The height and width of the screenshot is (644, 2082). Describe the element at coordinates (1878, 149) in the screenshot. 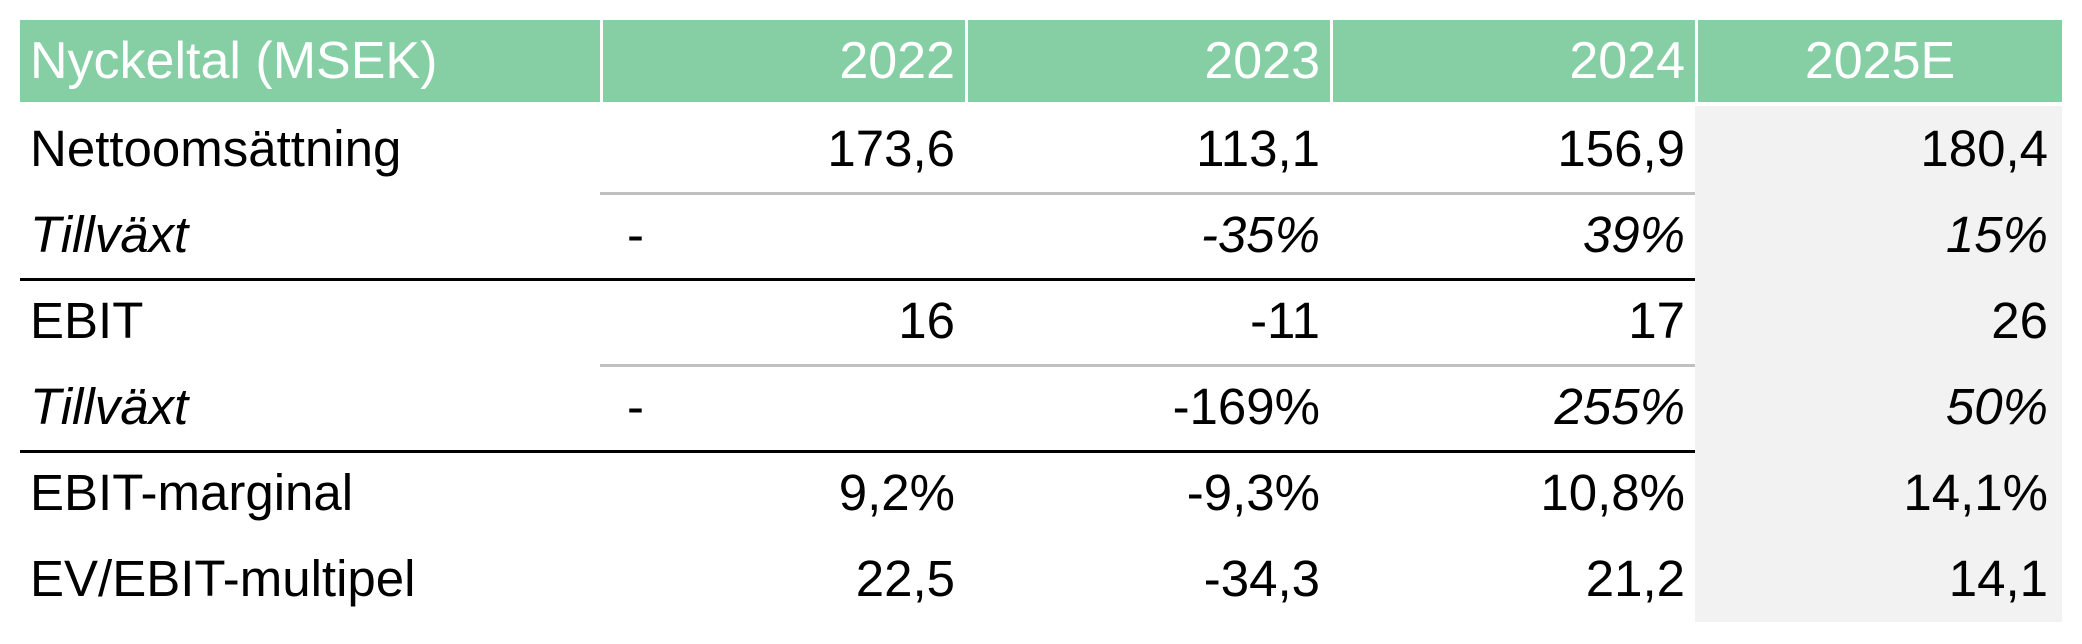

I see `table-cell: 180,4` at that location.